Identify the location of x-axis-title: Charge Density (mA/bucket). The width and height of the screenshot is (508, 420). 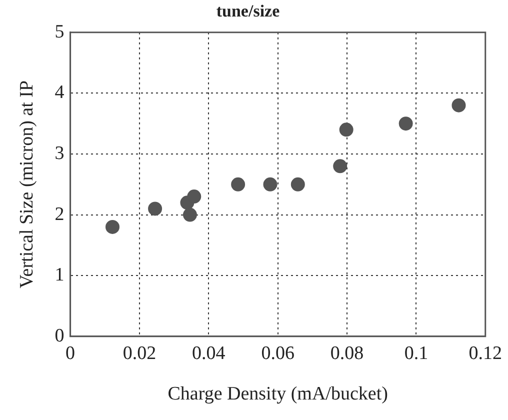
(278, 394).